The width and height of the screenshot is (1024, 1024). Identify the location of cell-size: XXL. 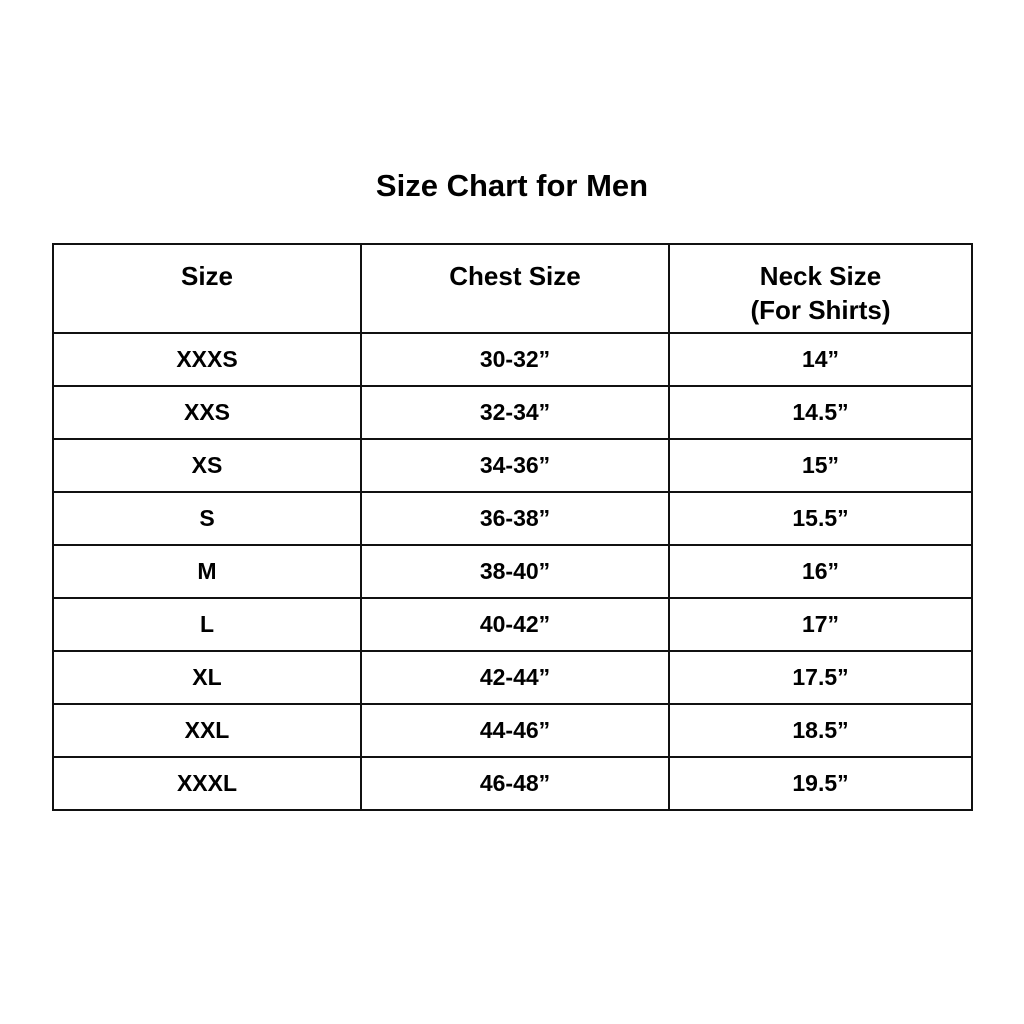
(207, 730).